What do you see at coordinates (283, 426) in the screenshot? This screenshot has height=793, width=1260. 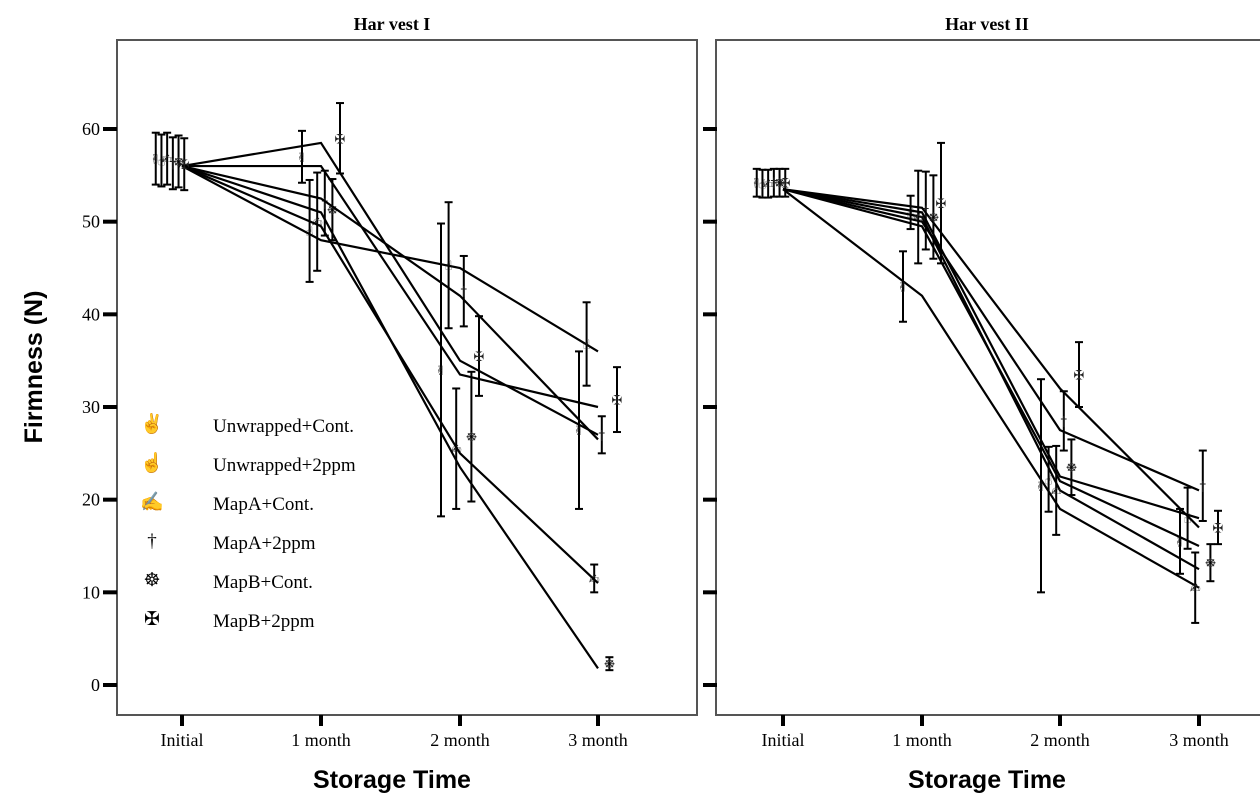 I see `legend-label: Unwrapped+Cont.` at bounding box center [283, 426].